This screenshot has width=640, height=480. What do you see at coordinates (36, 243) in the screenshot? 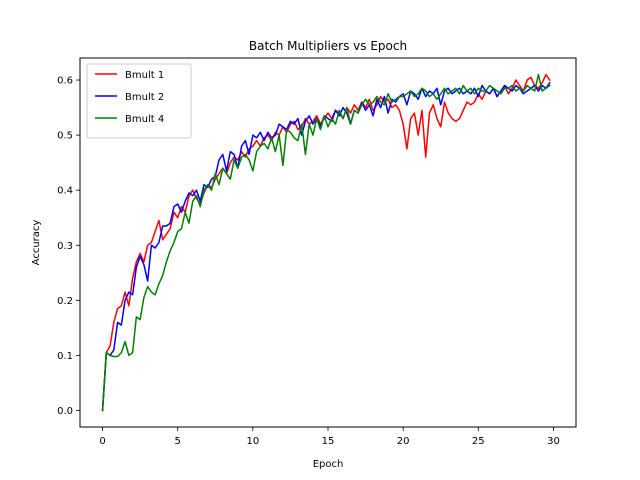
I see `y-axis-label: Accuracy` at bounding box center [36, 243].